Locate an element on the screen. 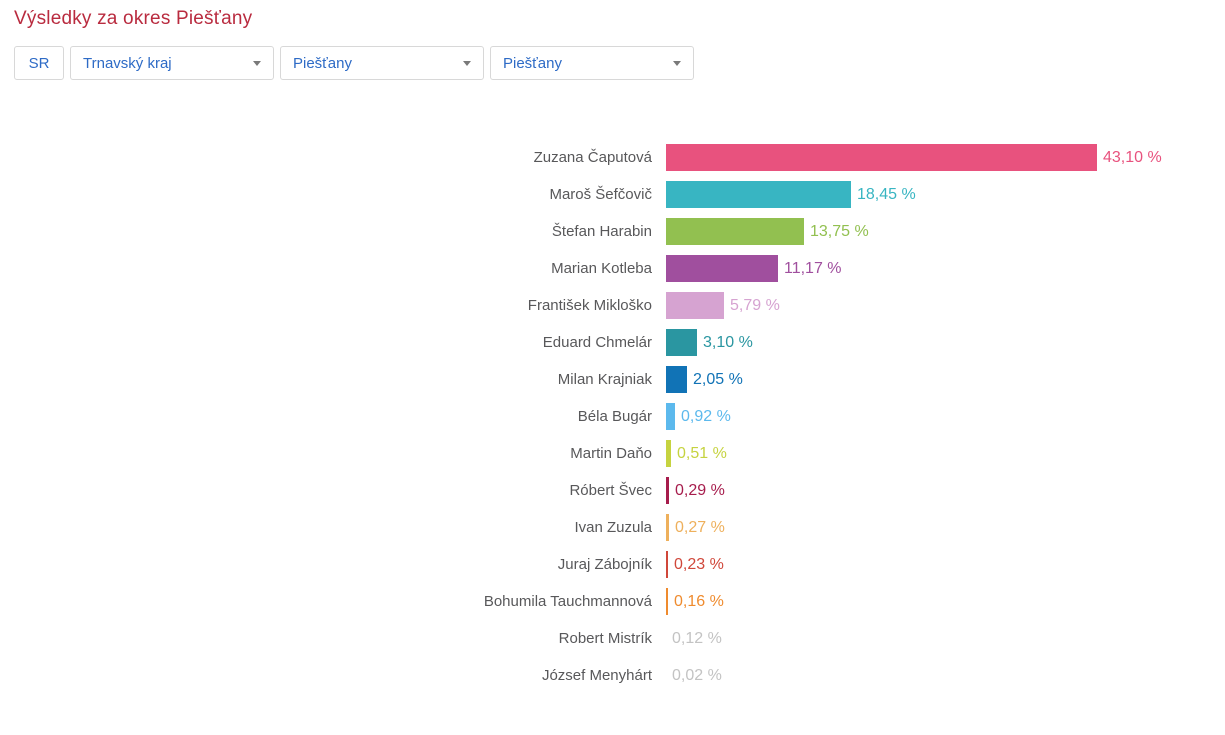  chart-row: Zuzana Čaputová 43,10 % is located at coordinates (619, 157).